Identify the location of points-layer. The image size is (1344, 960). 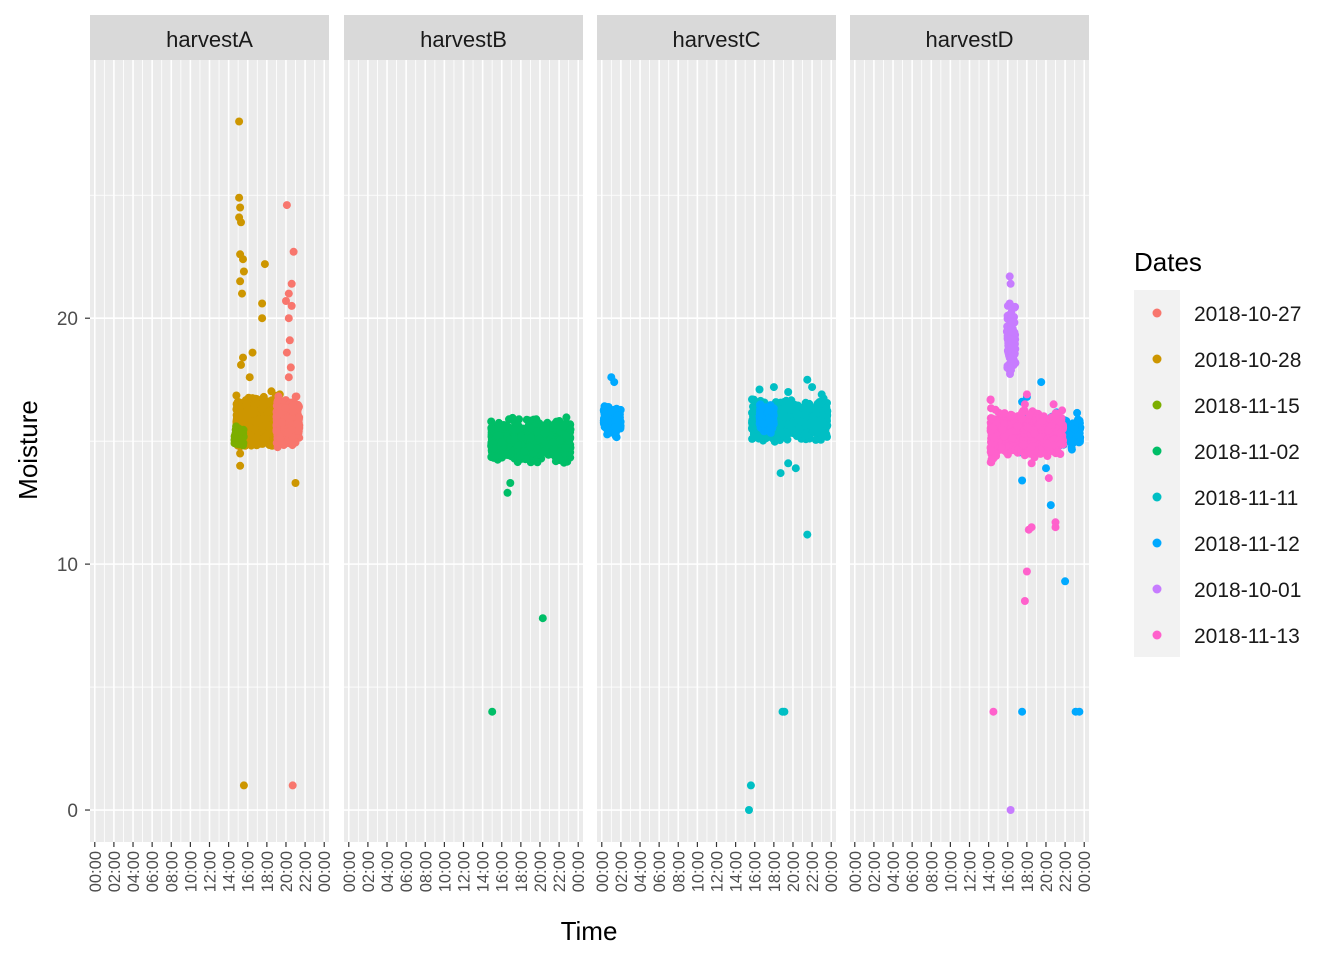
(1035, 543).